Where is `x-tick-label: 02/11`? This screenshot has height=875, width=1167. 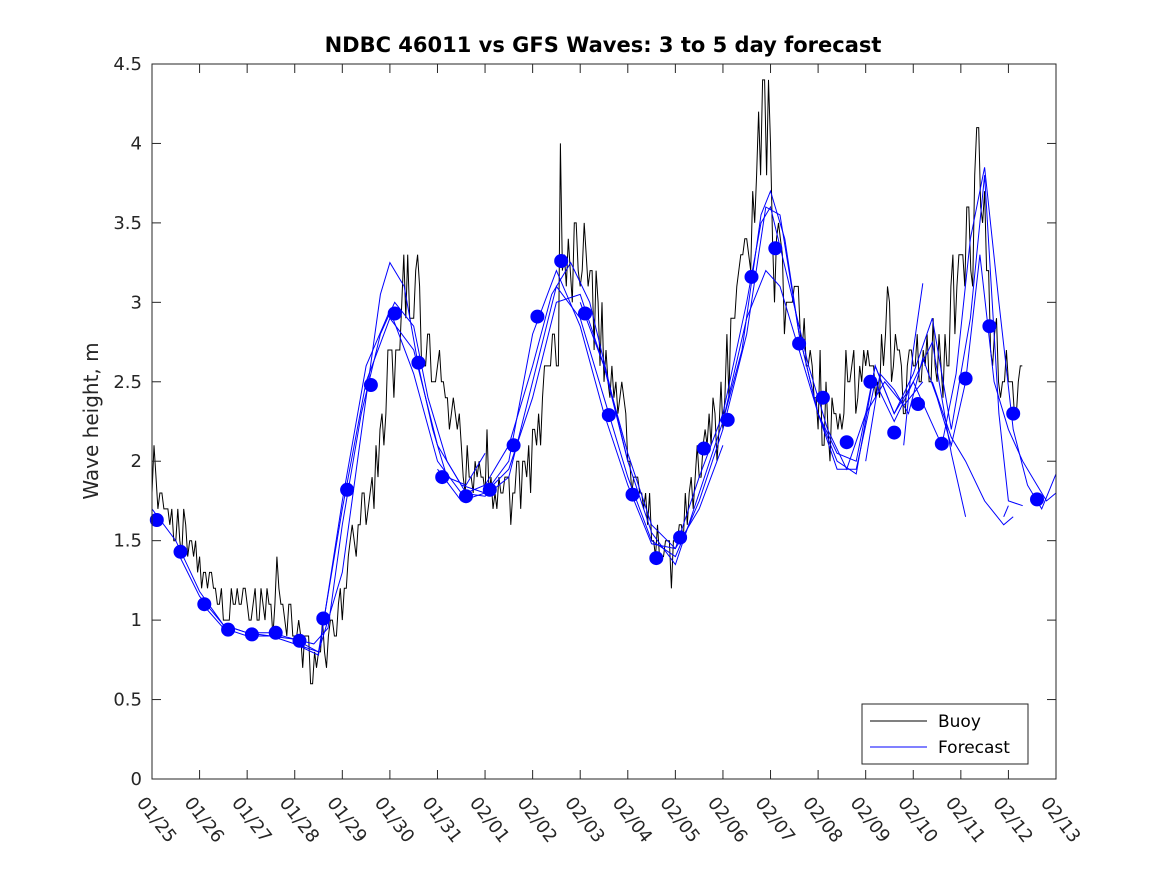 x-tick-label: 02/11 is located at coordinates (965, 820).